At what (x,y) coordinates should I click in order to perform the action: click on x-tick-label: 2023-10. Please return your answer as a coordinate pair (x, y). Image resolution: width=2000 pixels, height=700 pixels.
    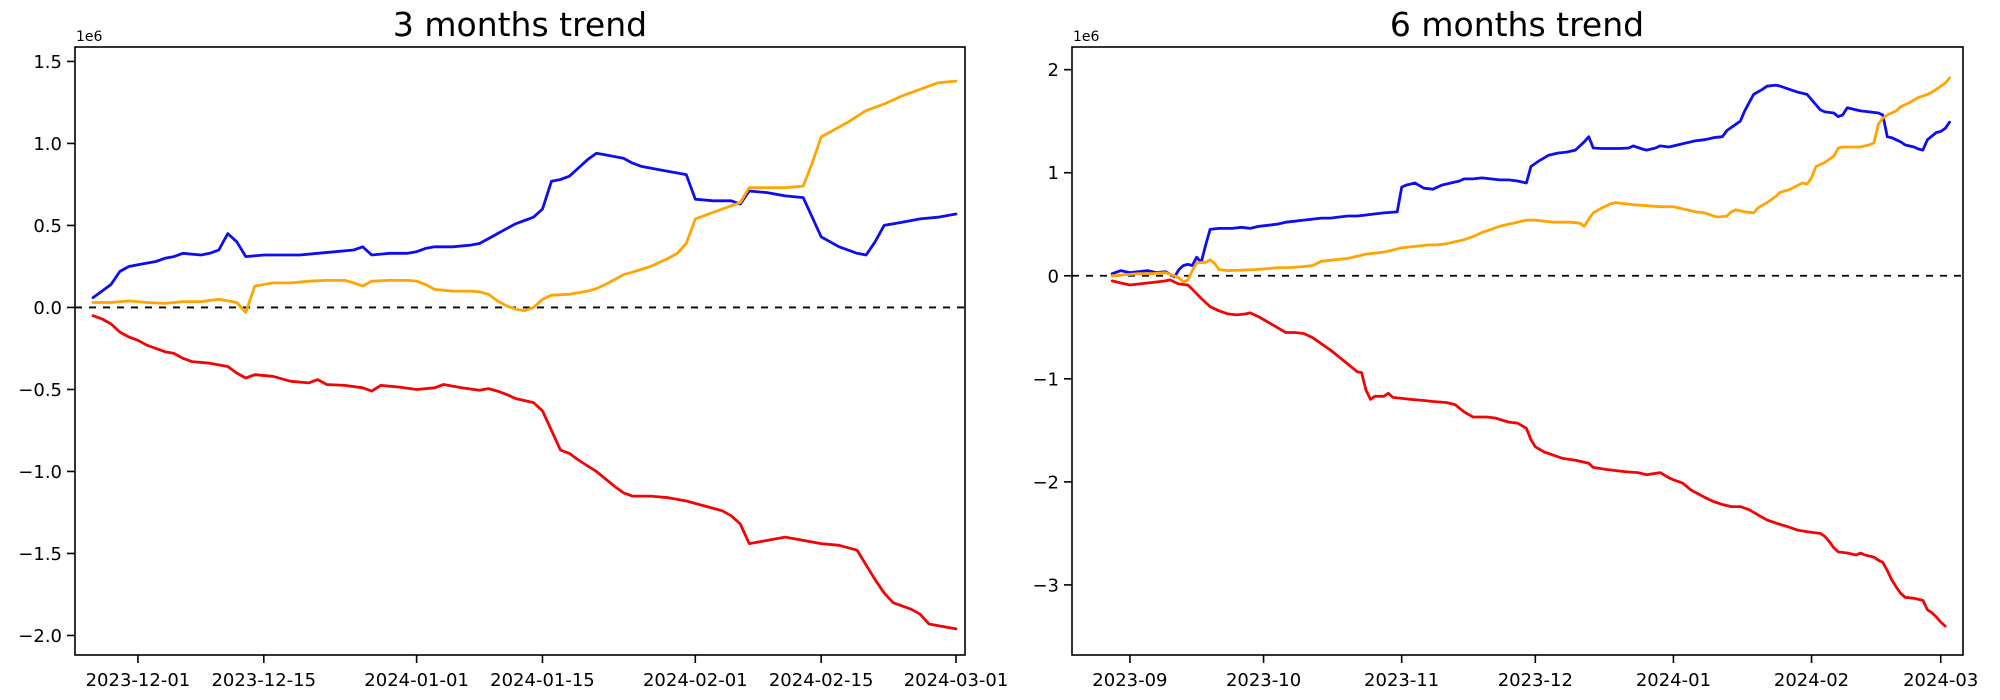
    Looking at the image, I should click on (1263, 680).